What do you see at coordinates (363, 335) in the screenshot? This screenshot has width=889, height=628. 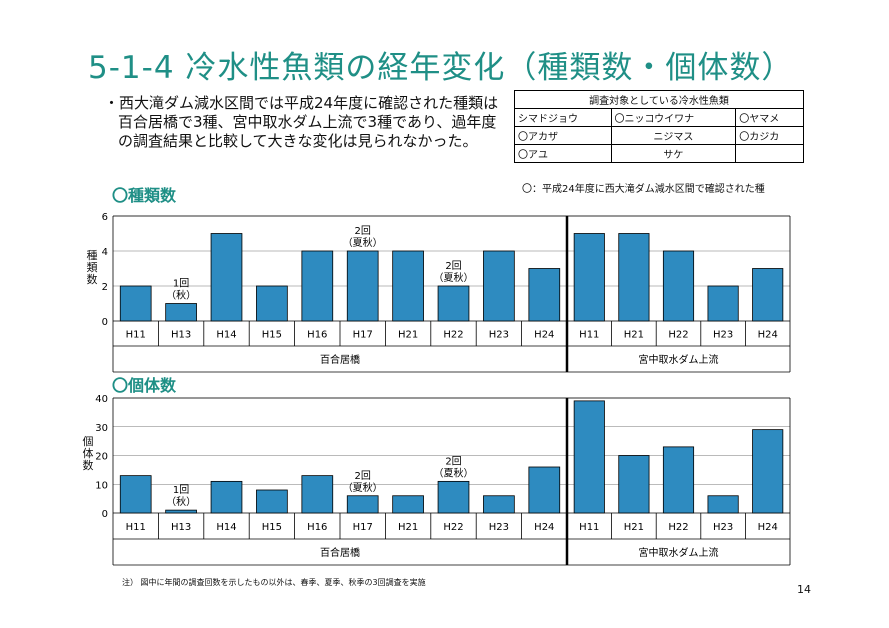 I see `species-x-tick-label: H17` at bounding box center [363, 335].